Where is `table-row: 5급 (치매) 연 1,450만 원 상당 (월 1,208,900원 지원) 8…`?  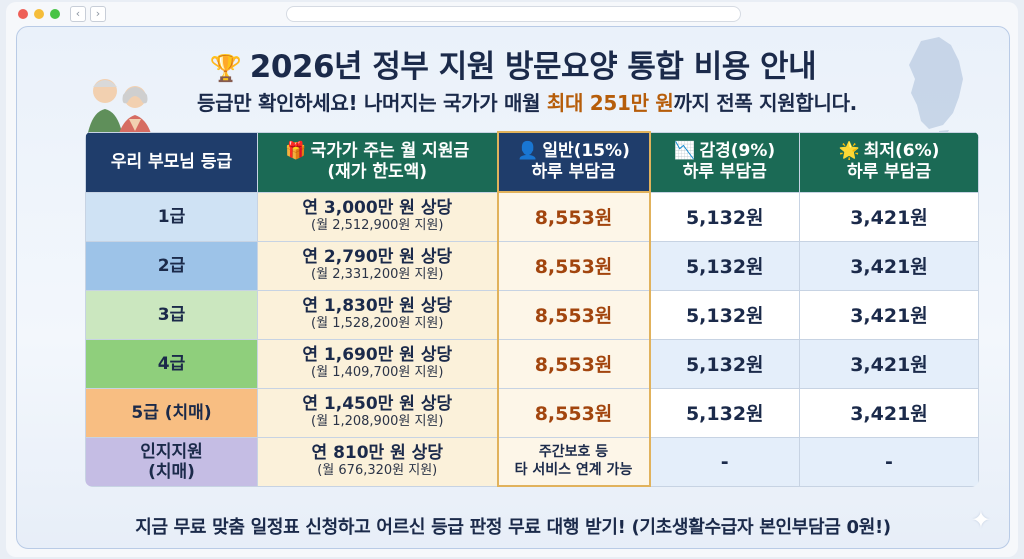
table-row: 5급 (치매) 연 1,450만 원 상당 (월 1,208,900원 지원) 8… is located at coordinates (532, 412).